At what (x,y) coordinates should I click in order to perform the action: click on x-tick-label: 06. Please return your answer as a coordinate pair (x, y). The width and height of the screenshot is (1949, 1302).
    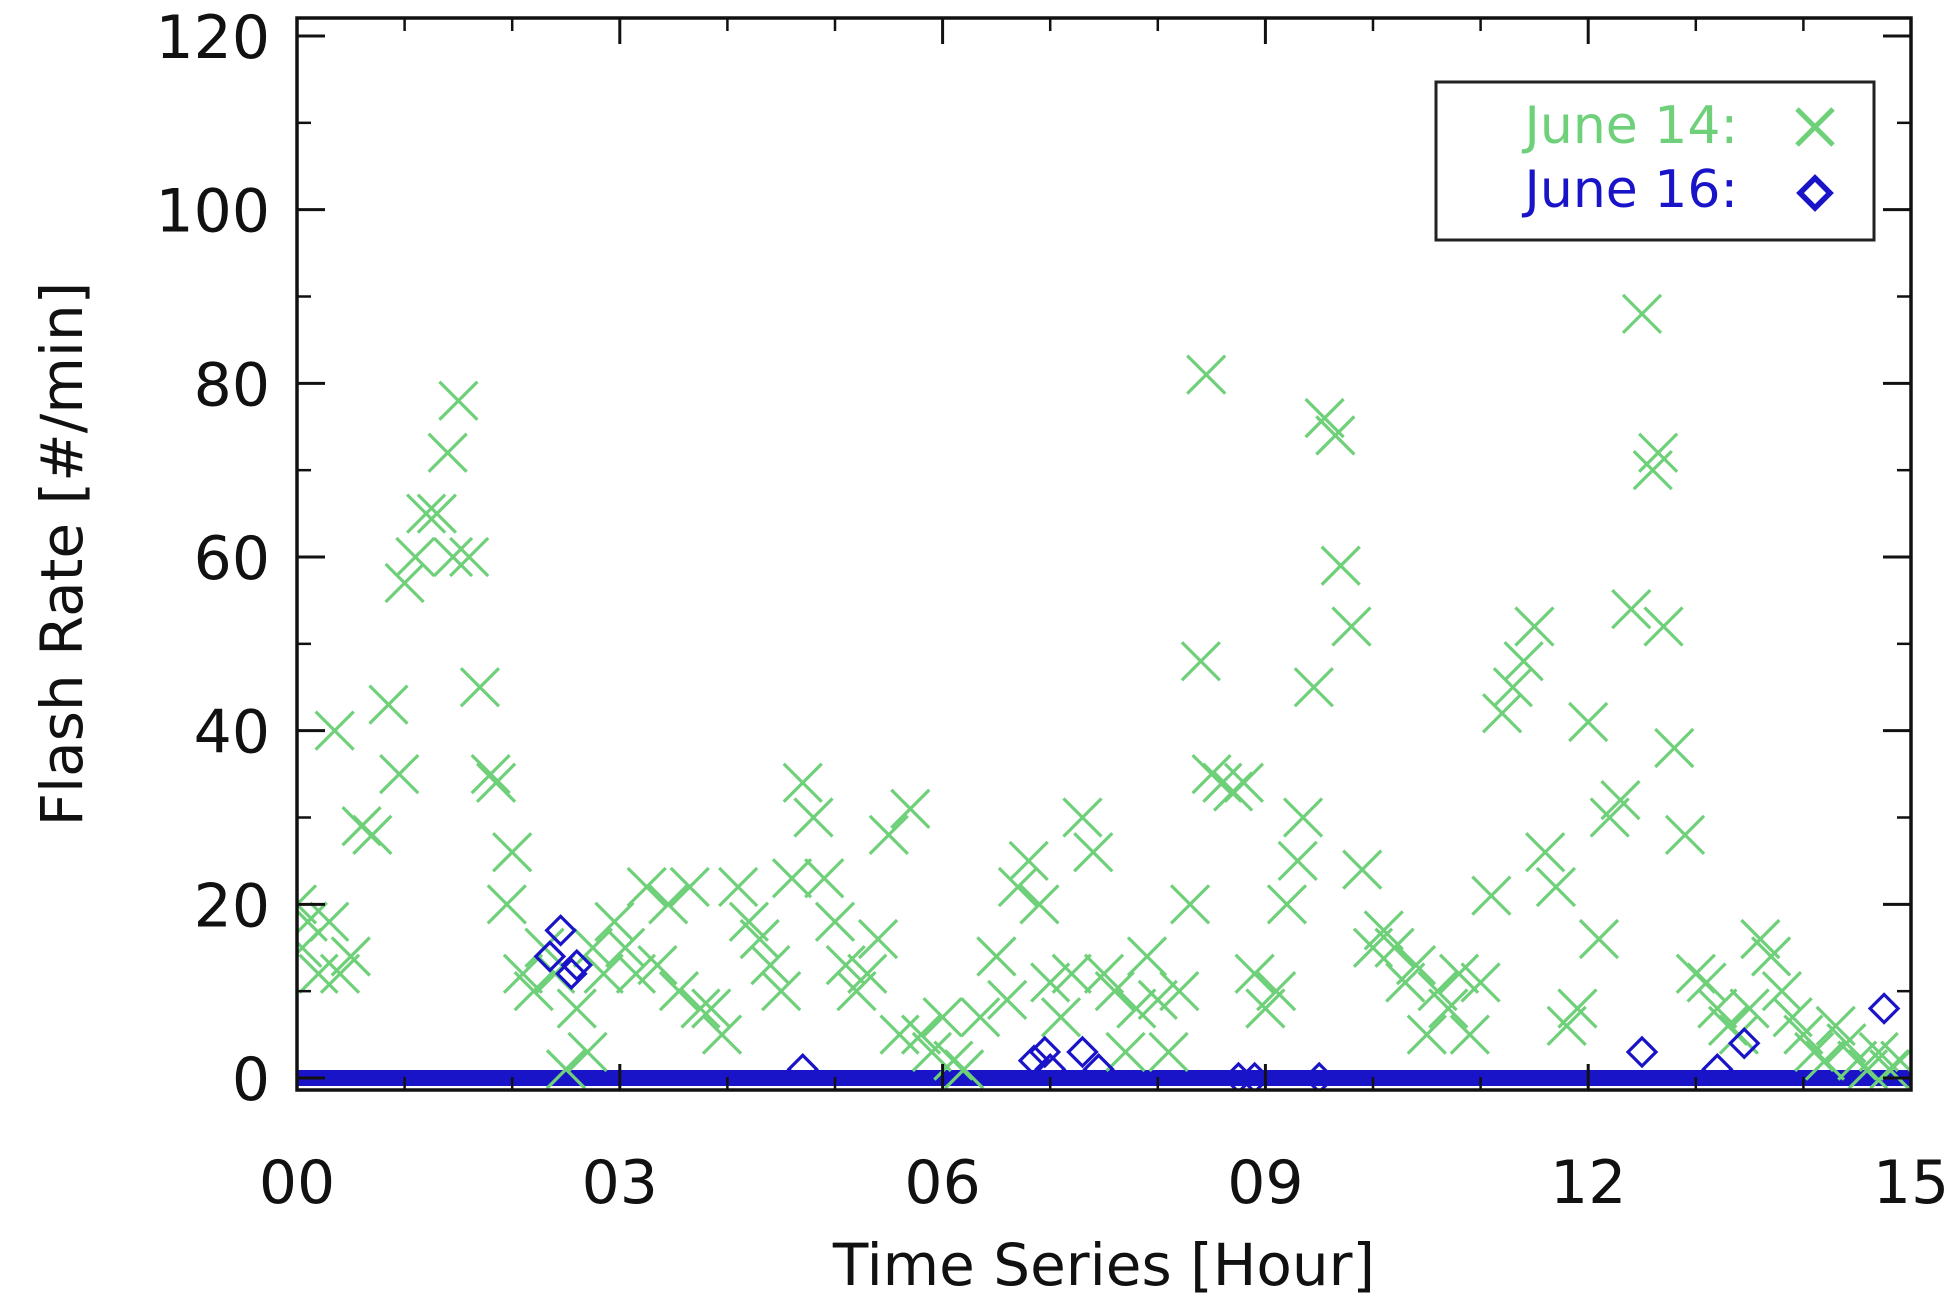
    Looking at the image, I should click on (942, 1183).